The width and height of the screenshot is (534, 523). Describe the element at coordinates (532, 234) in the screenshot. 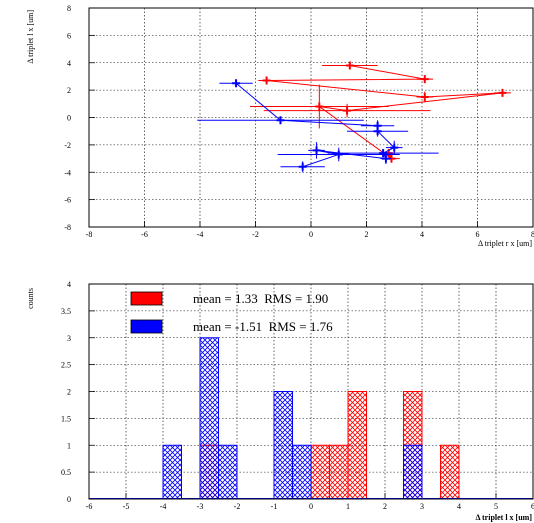

I see `scatter-x-tick-label: 8` at that location.